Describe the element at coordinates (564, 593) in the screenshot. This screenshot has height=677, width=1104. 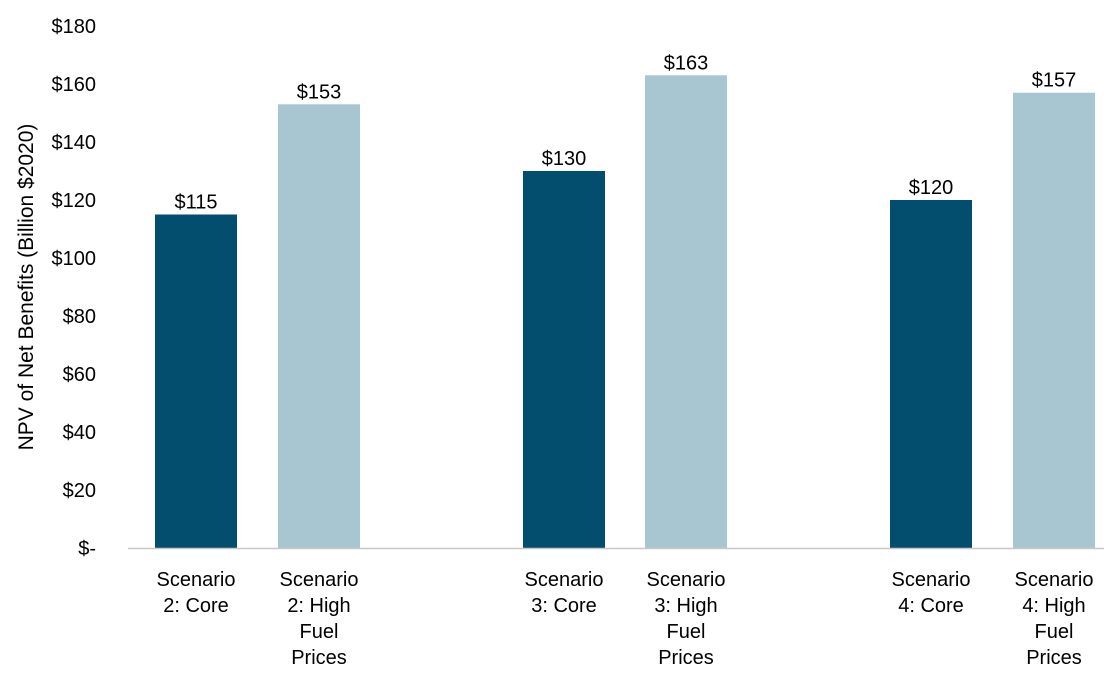
I see `x-category-label: Scenario 3: Core` at that location.